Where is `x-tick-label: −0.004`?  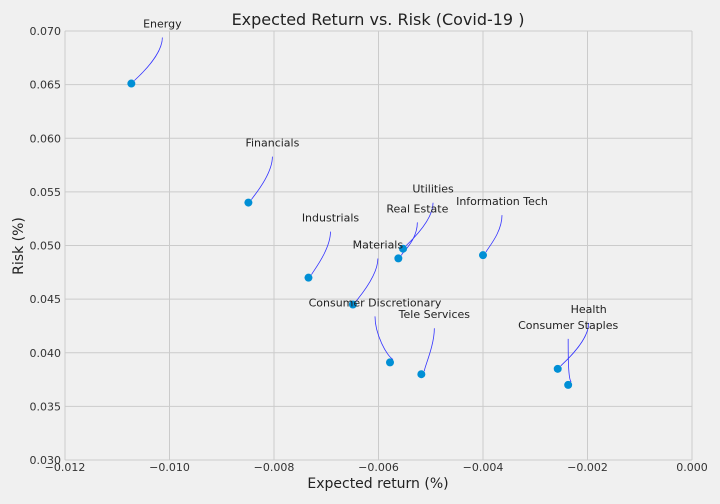 x-tick-label: −0.004 is located at coordinates (483, 467).